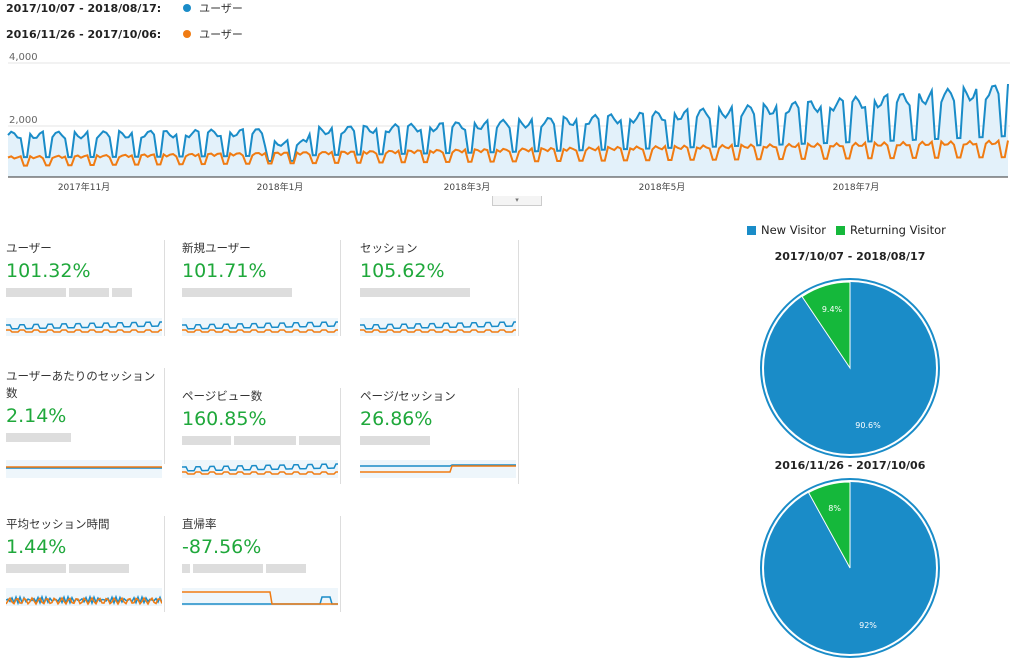 The width and height of the screenshot is (1024, 663). What do you see at coordinates (868, 625) in the screenshot?
I see `pie-label-new: 92%` at bounding box center [868, 625].